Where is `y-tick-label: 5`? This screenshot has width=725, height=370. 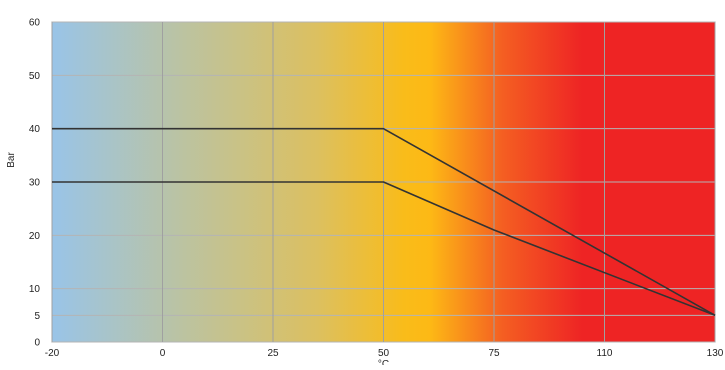 y-tick-label: 5 is located at coordinates (37, 316).